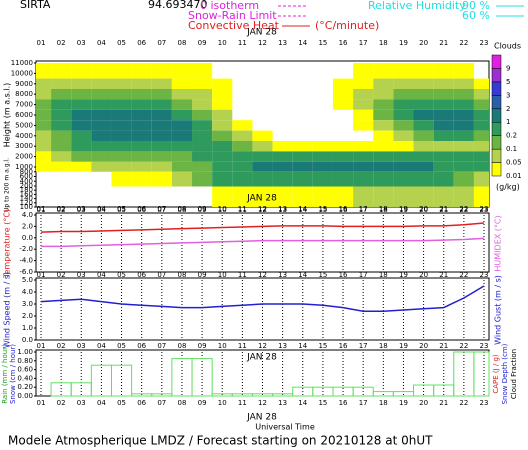  What do you see at coordinates (26, 207) in the screenshot?
I see `y-tick-label: 100` at bounding box center [26, 207].